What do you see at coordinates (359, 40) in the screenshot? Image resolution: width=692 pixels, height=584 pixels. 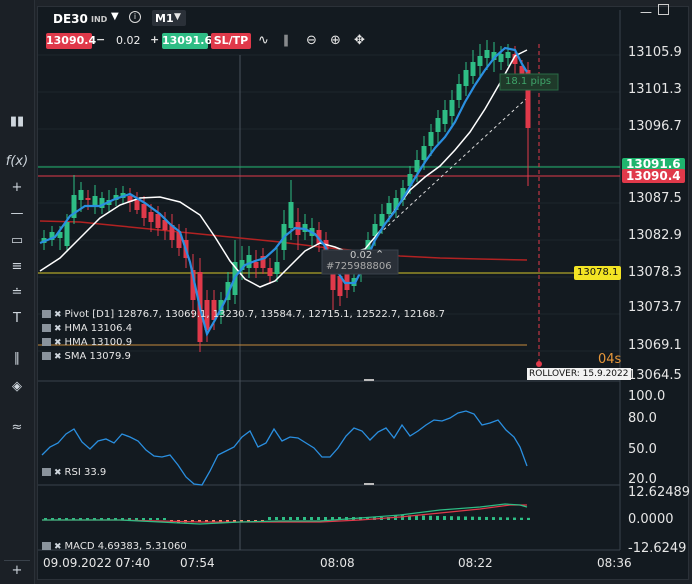 I see `move-icon: ✥` at bounding box center [359, 40].